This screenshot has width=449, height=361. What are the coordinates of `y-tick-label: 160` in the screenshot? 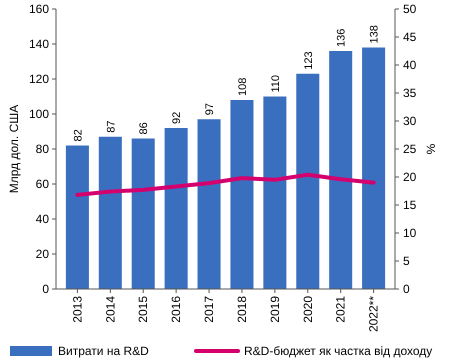 It's located at (39, 9).